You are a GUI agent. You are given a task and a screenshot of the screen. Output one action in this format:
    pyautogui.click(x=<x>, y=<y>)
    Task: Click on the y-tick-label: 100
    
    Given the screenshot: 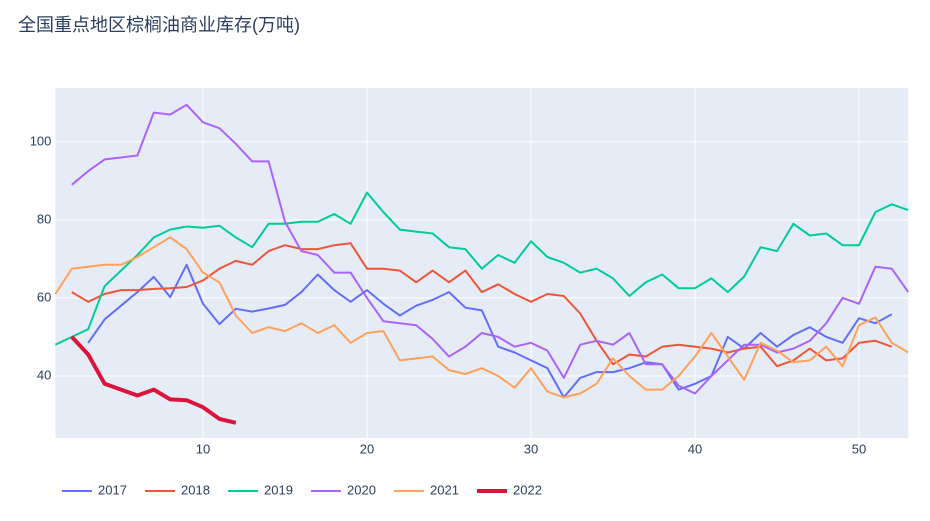 What is the action you would take?
    pyautogui.click(x=41, y=140)
    